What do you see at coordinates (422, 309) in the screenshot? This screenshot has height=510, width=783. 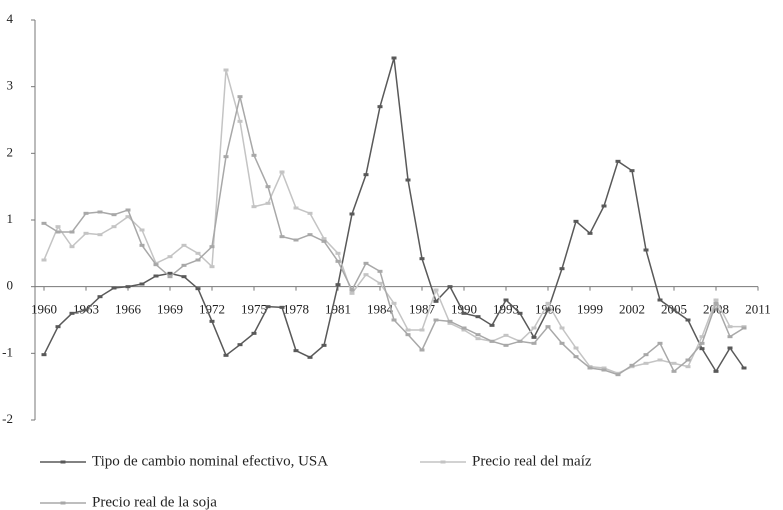 I see `x-tick-label: 1987` at bounding box center [422, 309].